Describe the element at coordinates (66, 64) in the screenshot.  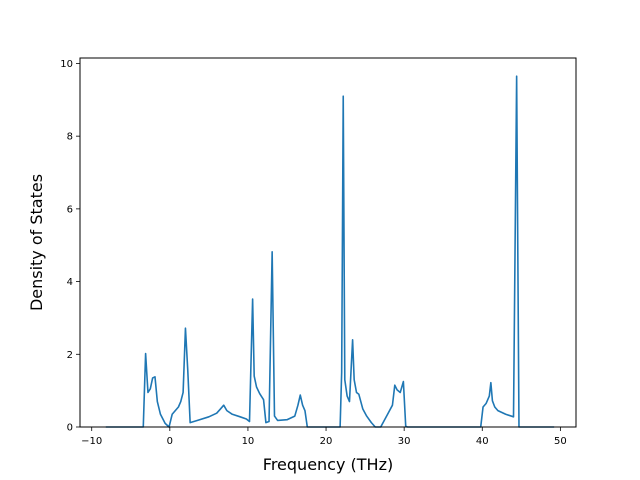
I see `y-tick-label: 10` at that location.